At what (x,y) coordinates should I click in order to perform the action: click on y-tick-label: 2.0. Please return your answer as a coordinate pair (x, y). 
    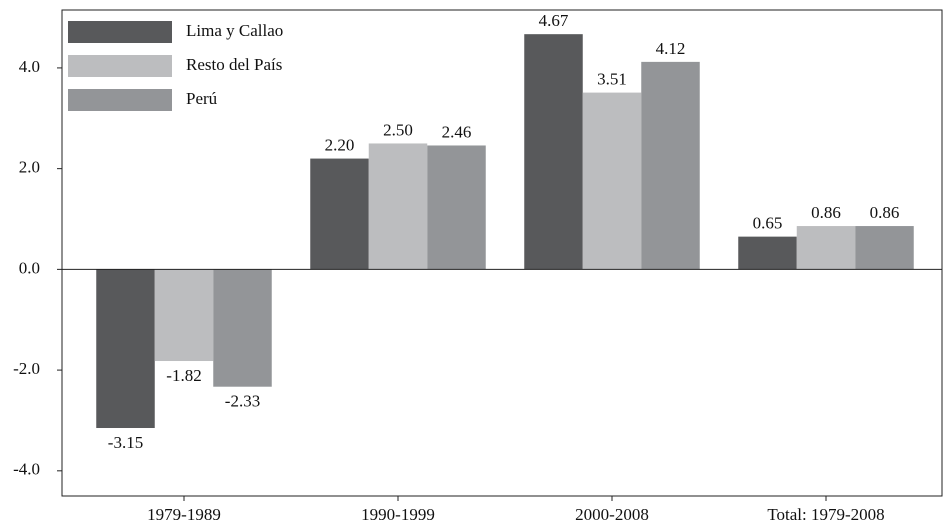
    Looking at the image, I should click on (29, 167).